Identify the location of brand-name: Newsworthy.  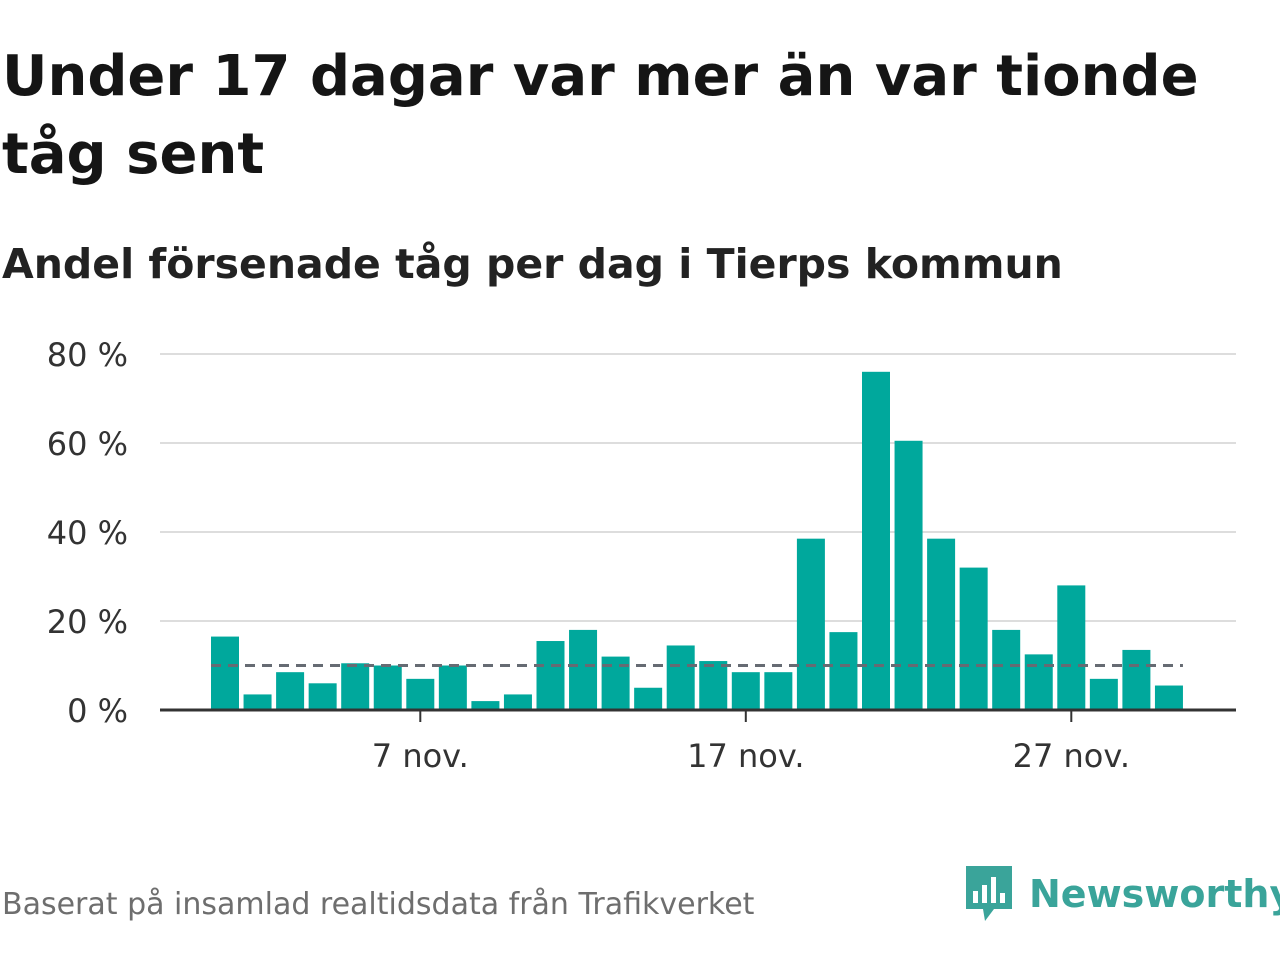
(1154, 894).